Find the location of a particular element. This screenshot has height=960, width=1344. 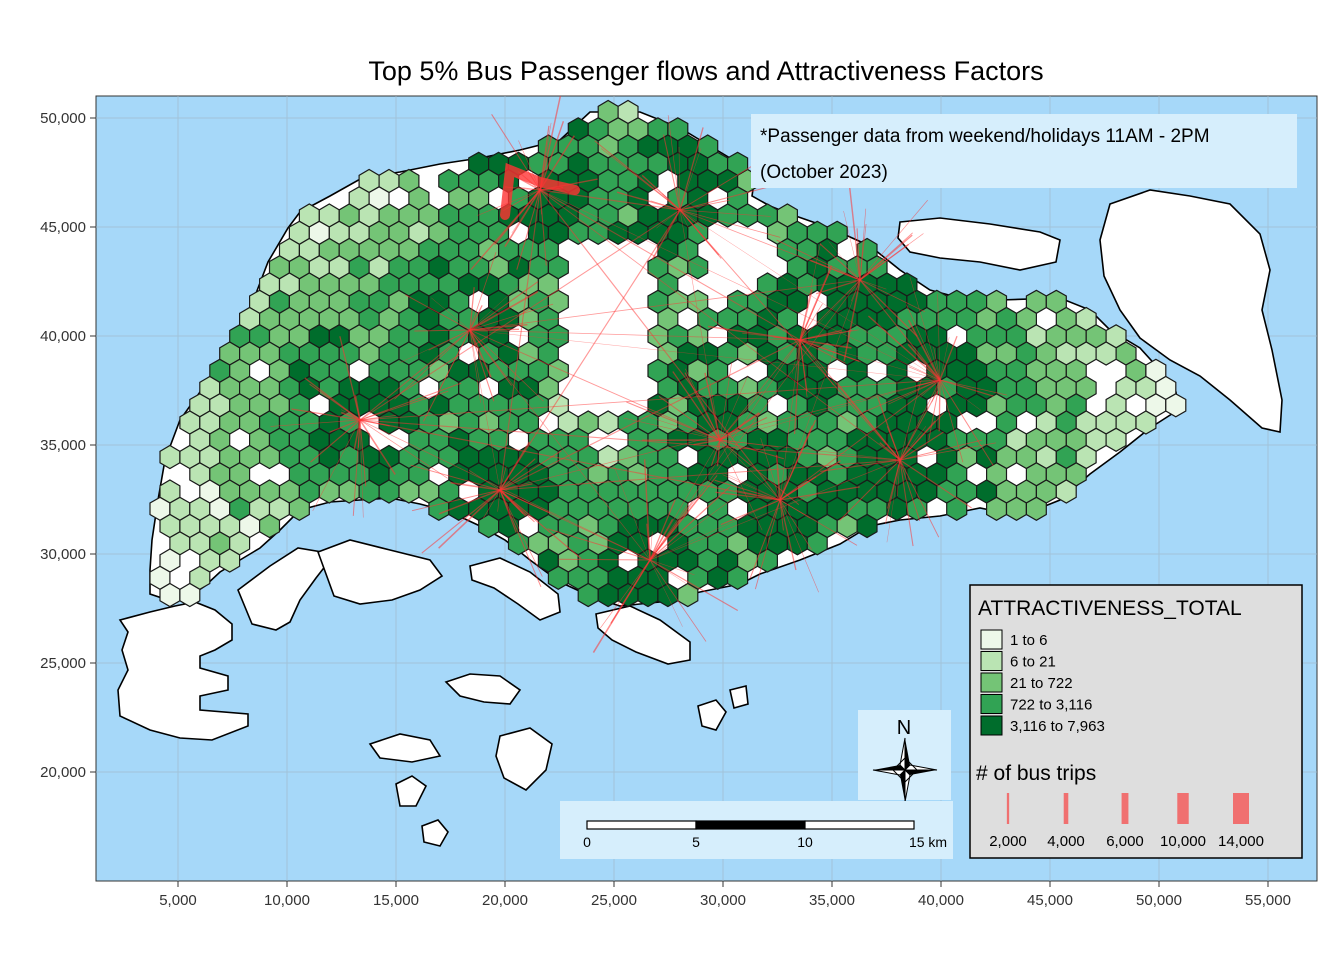

flow-line-major is located at coordinates (540, 191).